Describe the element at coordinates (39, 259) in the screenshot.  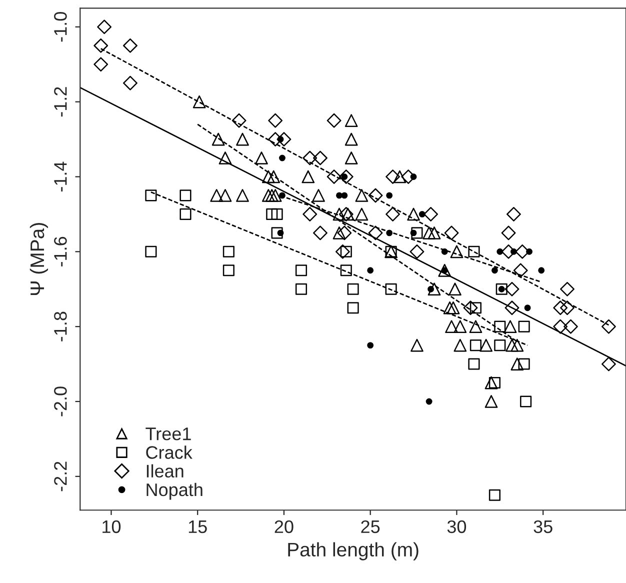
I see `y-axis-title: Ψ (MPa)` at that location.